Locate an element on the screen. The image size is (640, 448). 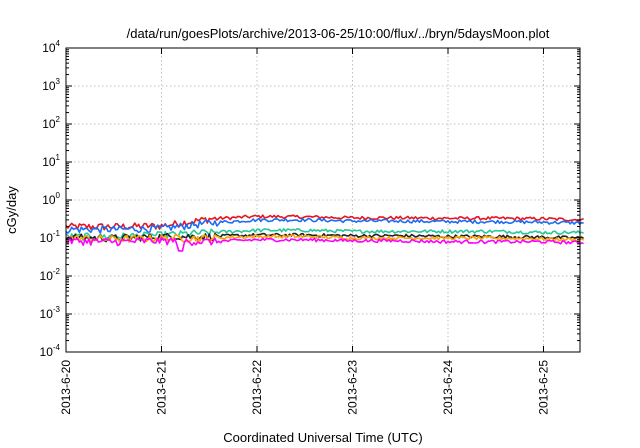
y-tick-label: 10⁰ is located at coordinates (51, 199).